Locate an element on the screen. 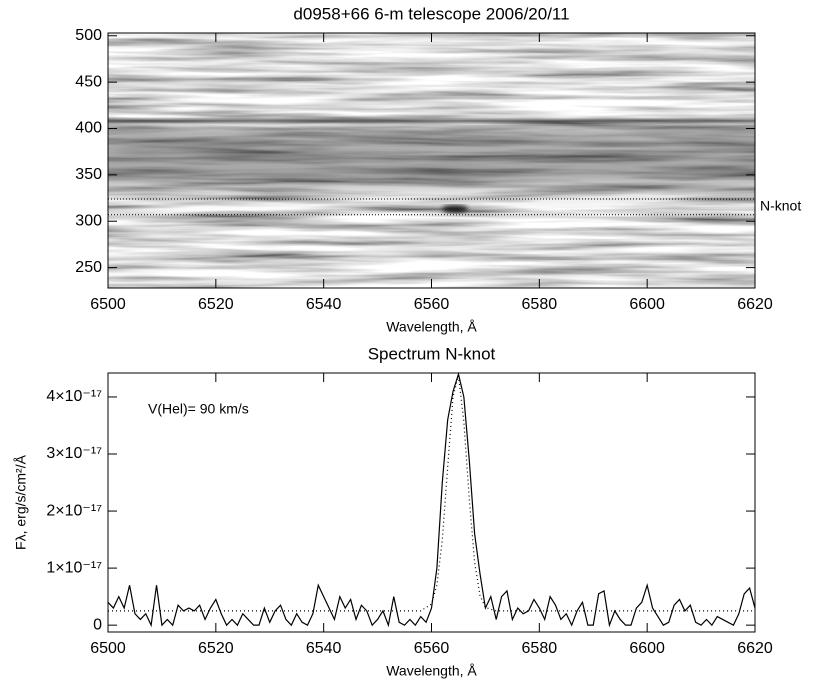 The height and width of the screenshot is (682, 817). y-tick-label: 1×10⁻¹⁷ is located at coordinates (74, 567).